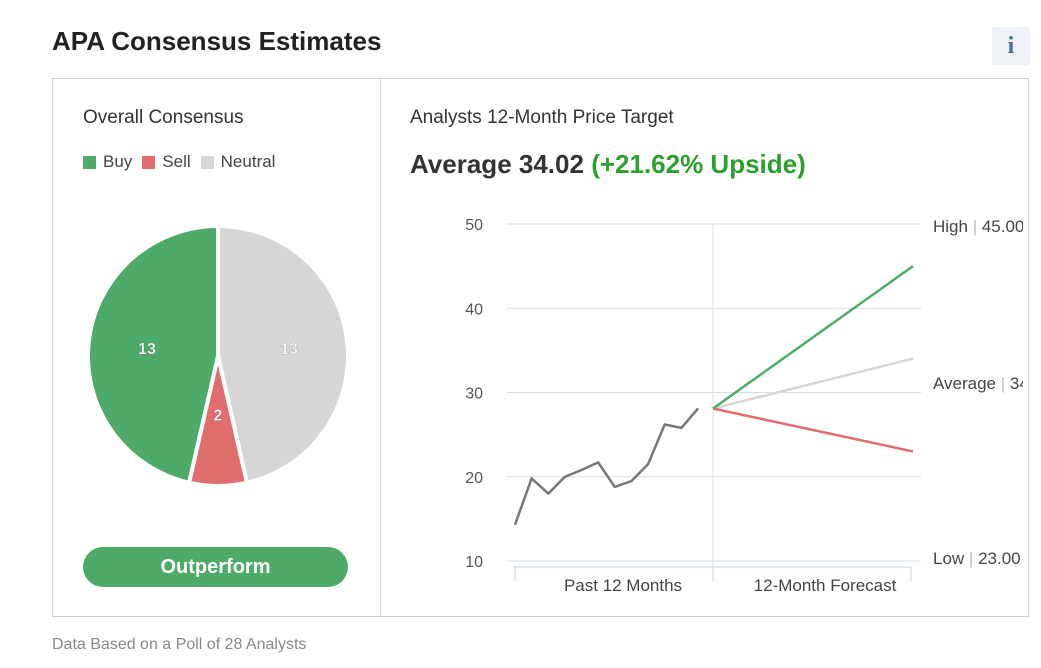 This screenshot has height=668, width=1041. Describe the element at coordinates (606, 466) in the screenshot. I see `history-line` at that location.